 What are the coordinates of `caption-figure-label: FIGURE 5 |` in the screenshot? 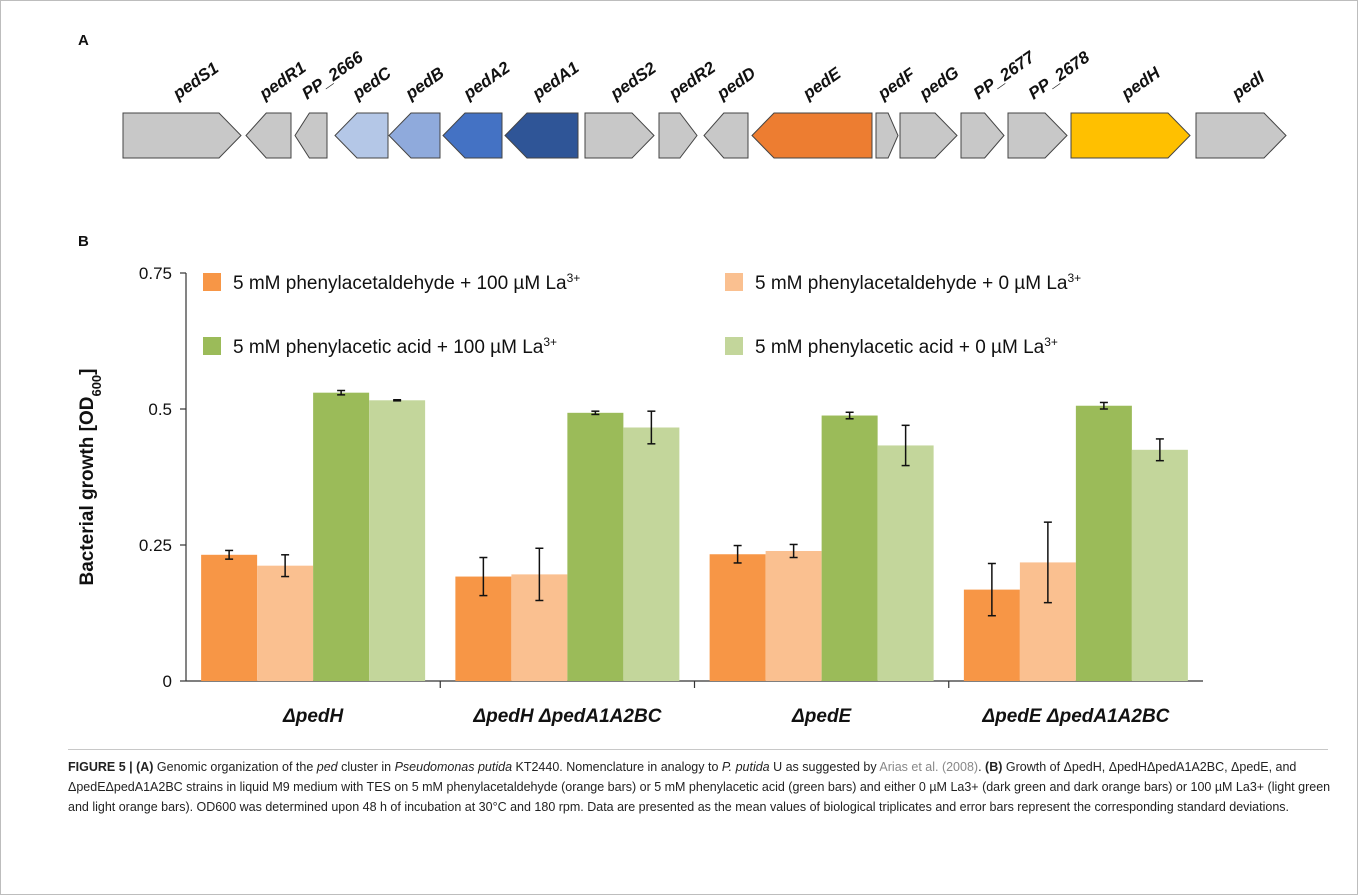 It's located at (102, 767).